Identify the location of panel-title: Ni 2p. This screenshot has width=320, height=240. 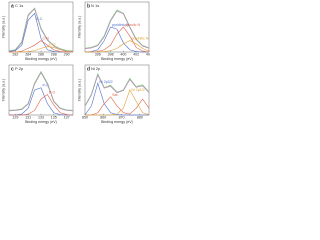
(96, 68).